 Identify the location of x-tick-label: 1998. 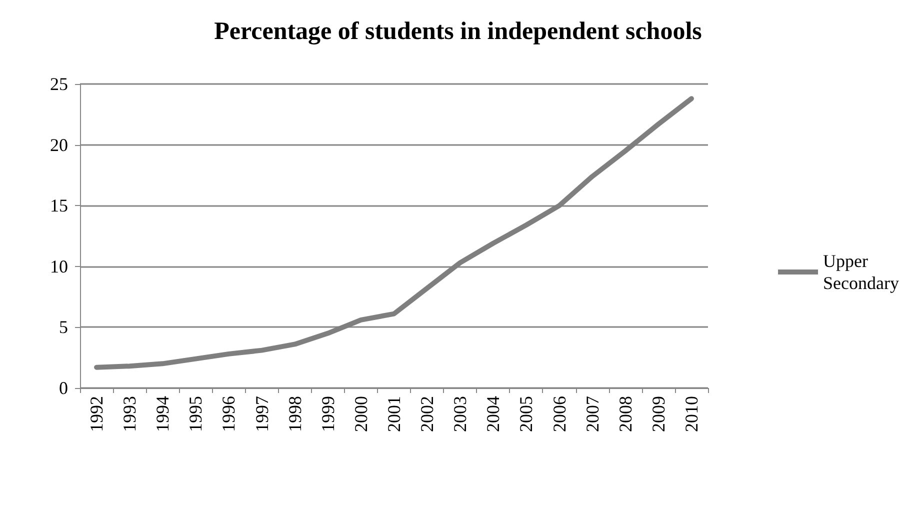
(294, 414).